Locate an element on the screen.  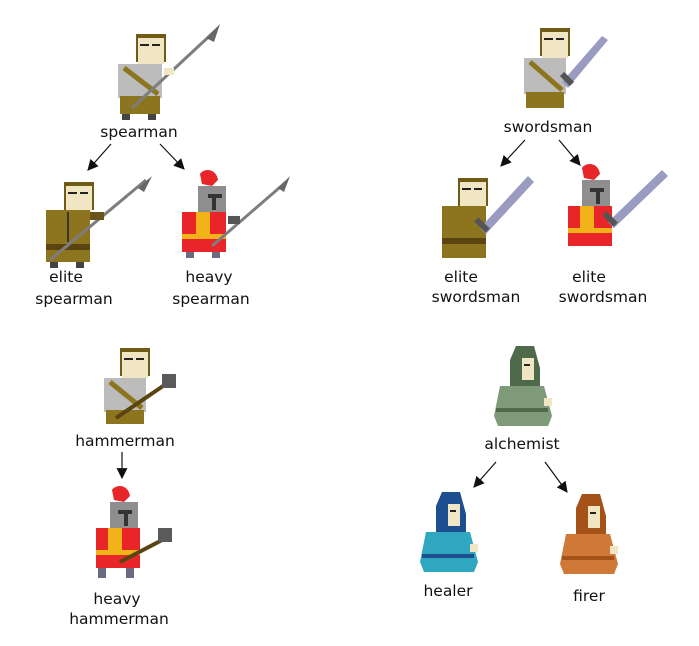
elite-spearman-label-line1: elite is located at coordinates (66, 277).